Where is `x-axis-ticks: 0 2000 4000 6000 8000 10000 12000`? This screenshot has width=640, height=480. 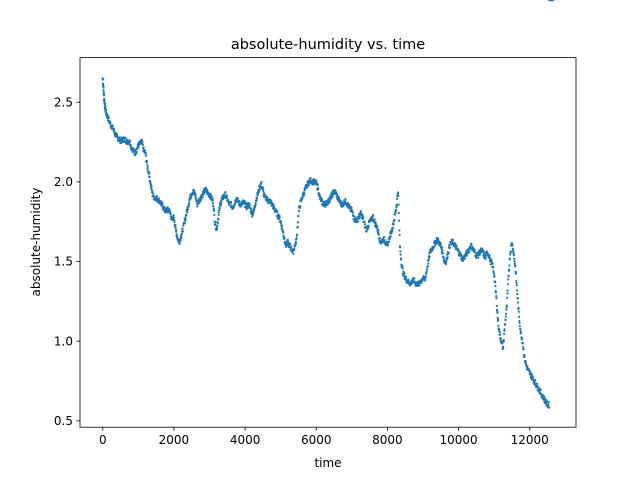 x-axis-ticks: 0 2000 4000 6000 8000 10000 12000 is located at coordinates (324, 437).